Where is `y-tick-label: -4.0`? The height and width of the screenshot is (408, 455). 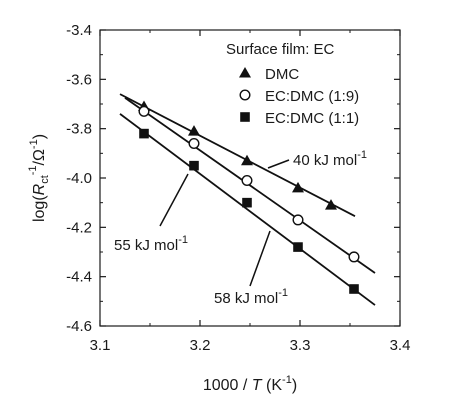 y-tick-label: -4.0 is located at coordinates (79, 178).